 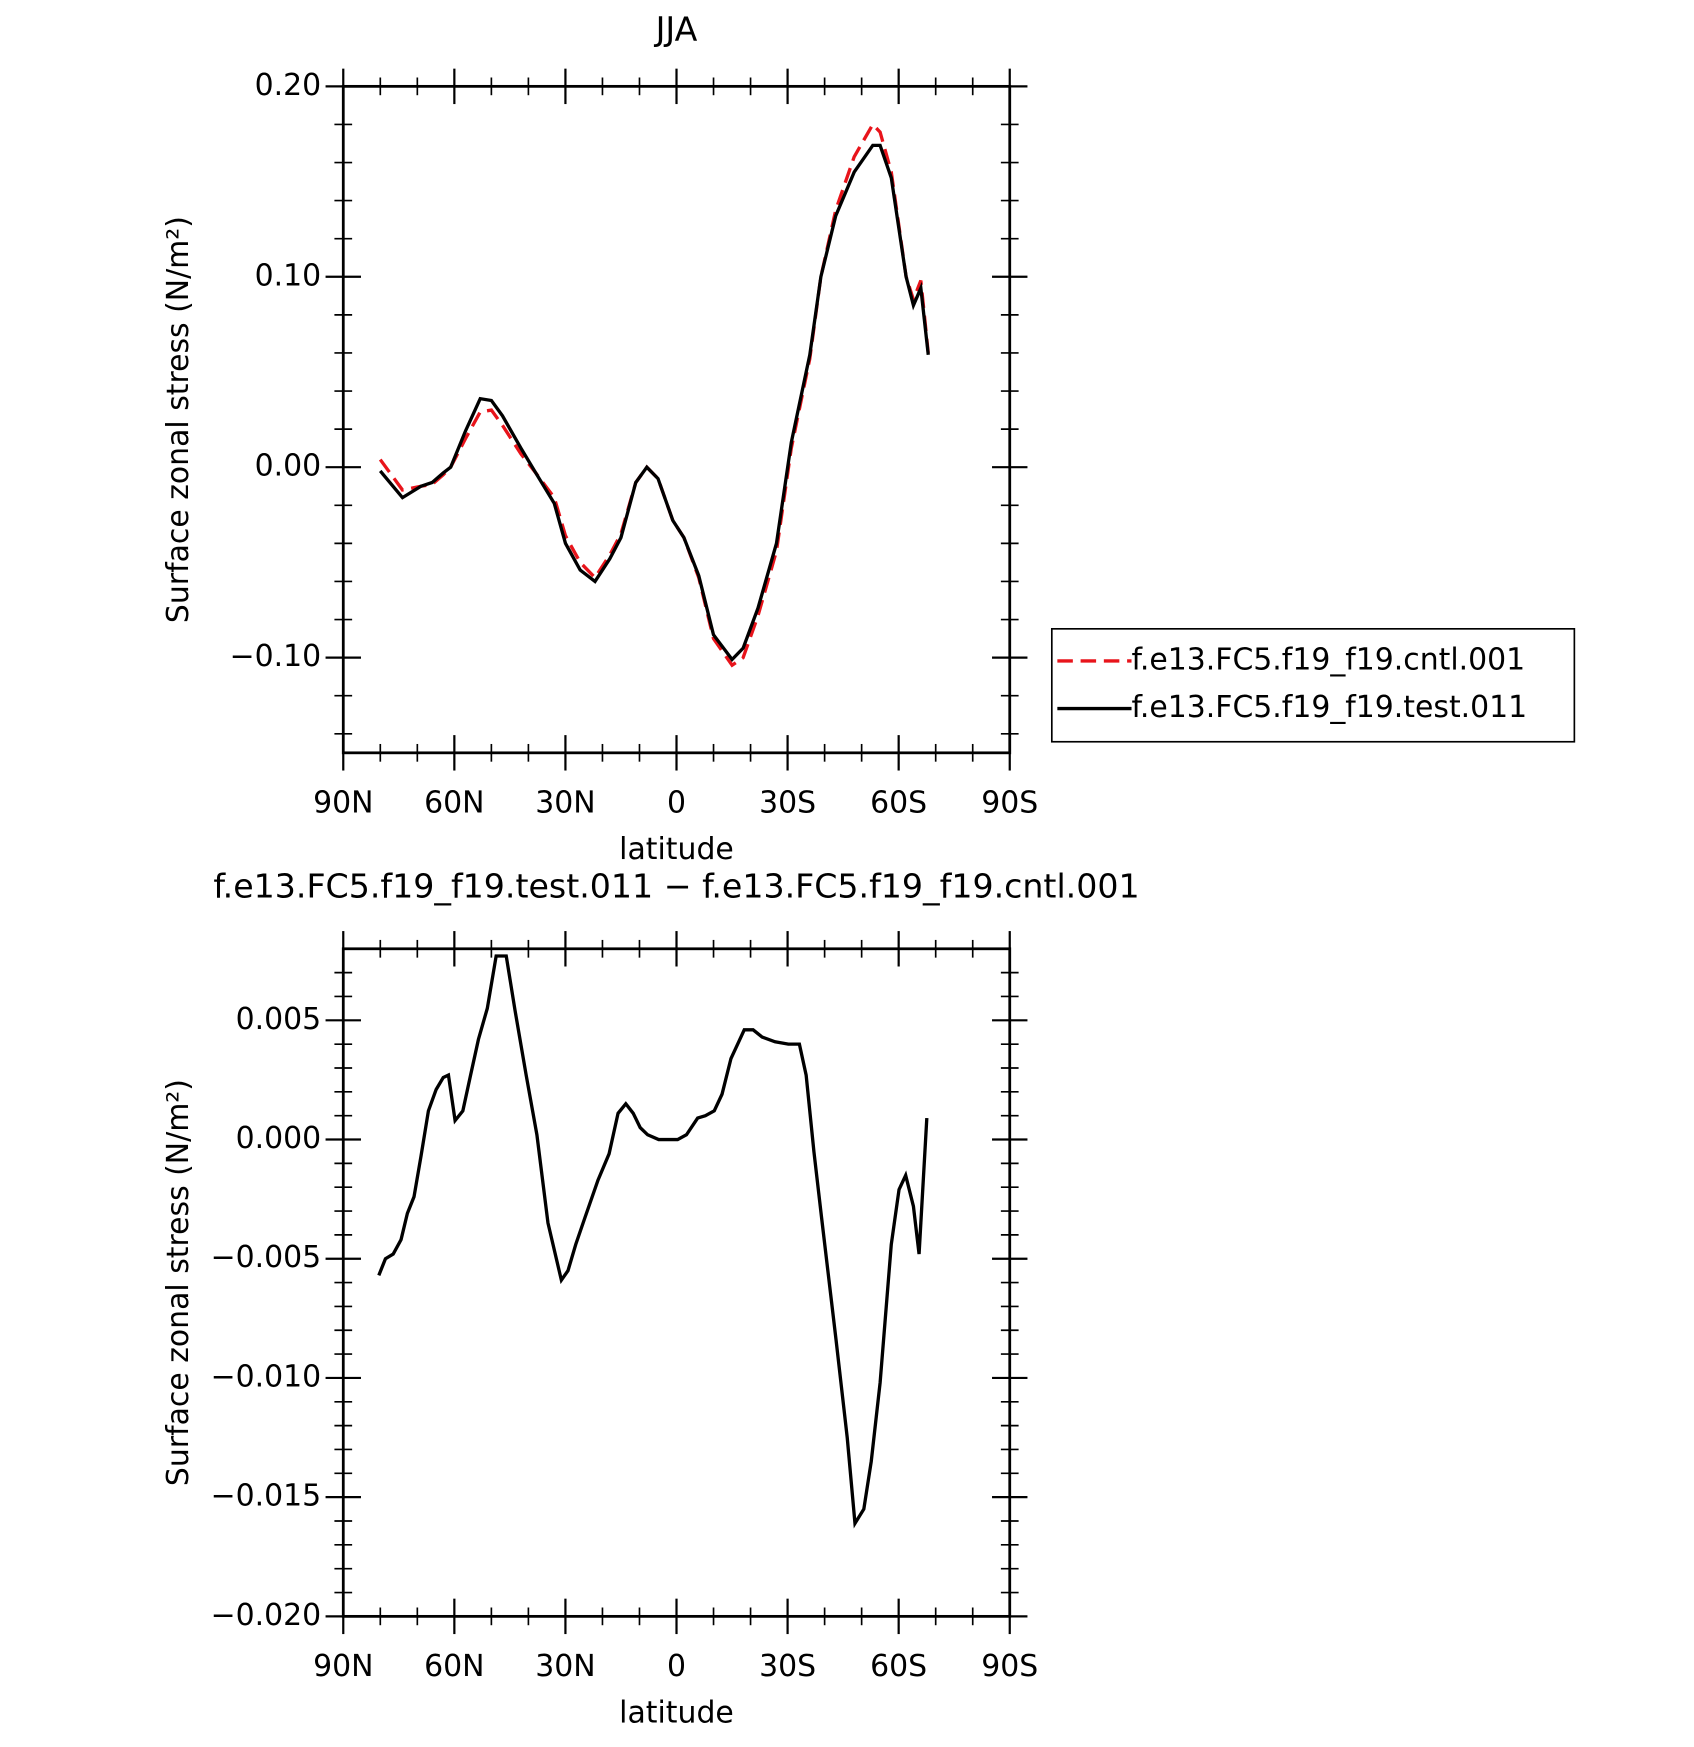 I want to click on y-tick-label: −0.020, so click(x=266, y=1615).